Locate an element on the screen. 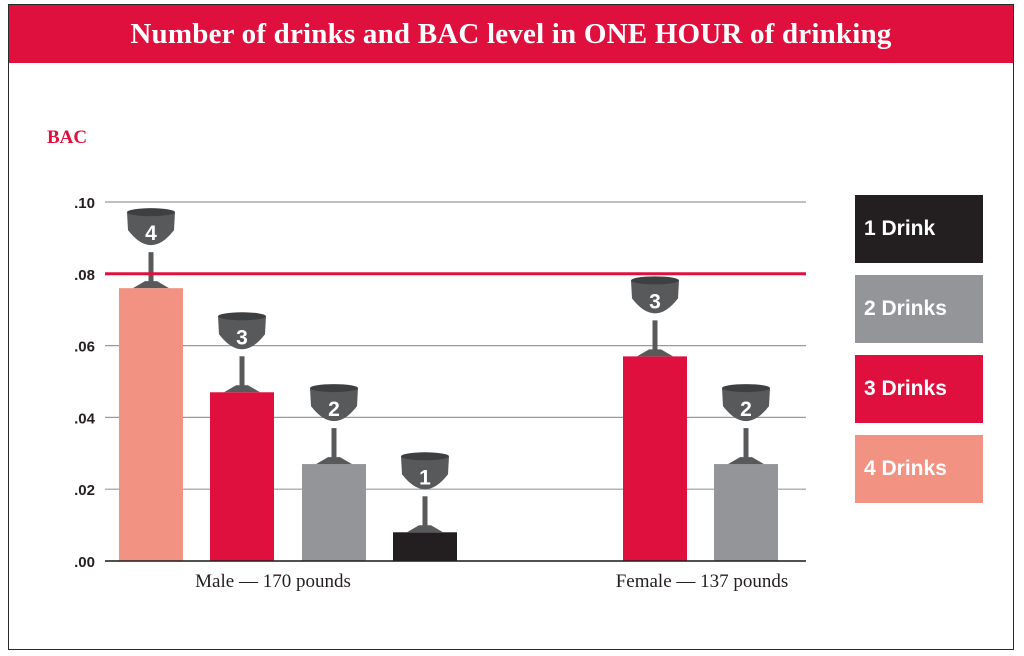 Image resolution: width=1024 pixels, height=656 pixels. y-axis-label: BAC is located at coordinates (67, 137).